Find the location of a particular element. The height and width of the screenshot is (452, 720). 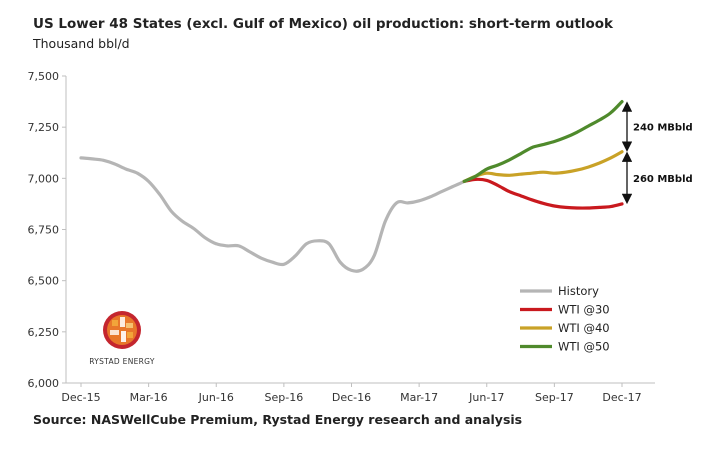

legend-label: WTI @30 is located at coordinates (584, 310).